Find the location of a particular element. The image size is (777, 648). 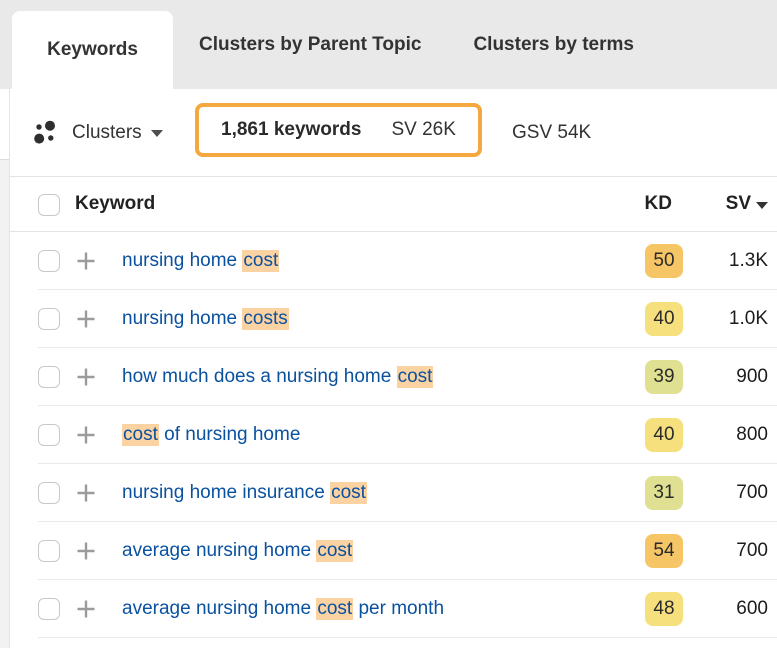

keyword-text: nursing home insurance is located at coordinates (226, 492).